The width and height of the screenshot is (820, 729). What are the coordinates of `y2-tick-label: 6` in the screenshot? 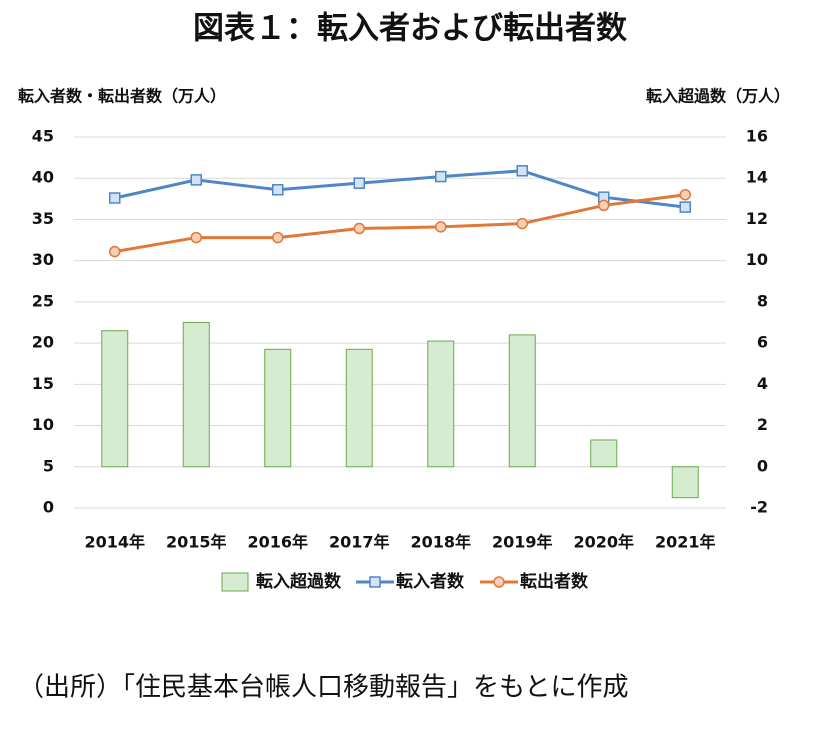 It's located at (762, 342).